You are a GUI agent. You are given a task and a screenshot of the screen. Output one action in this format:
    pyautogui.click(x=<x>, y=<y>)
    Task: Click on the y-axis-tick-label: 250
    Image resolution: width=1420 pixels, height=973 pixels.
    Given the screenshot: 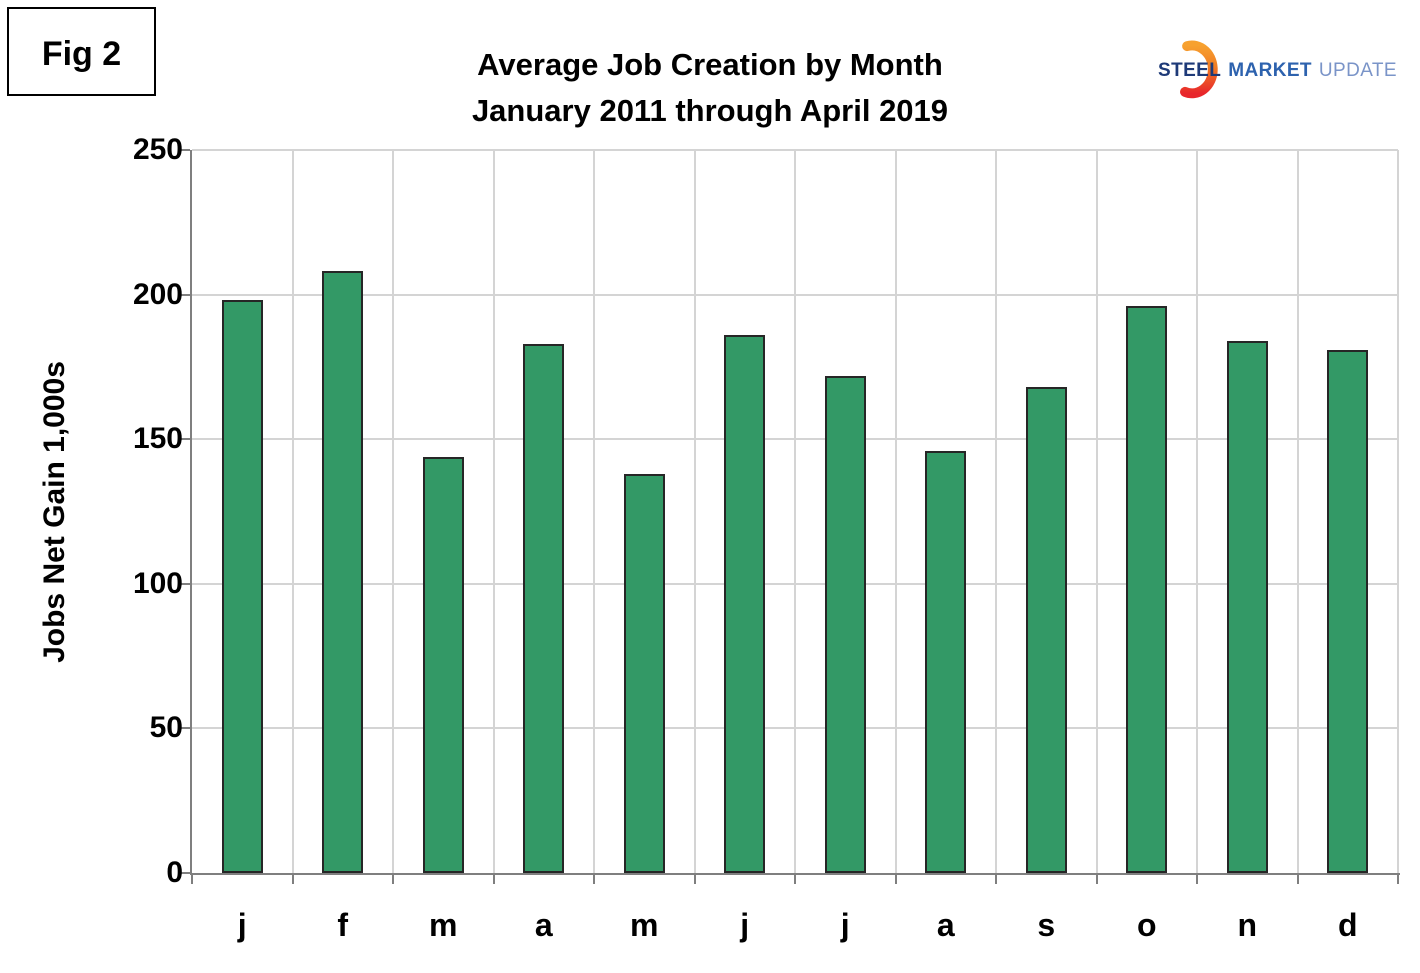 What is the action you would take?
    pyautogui.click(x=157, y=149)
    